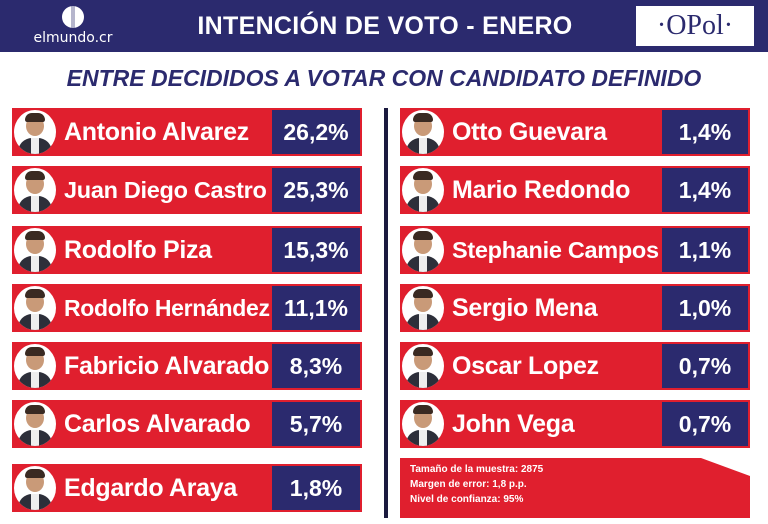  I want to click on candidate-name: Carlos Alvarado, so click(157, 424).